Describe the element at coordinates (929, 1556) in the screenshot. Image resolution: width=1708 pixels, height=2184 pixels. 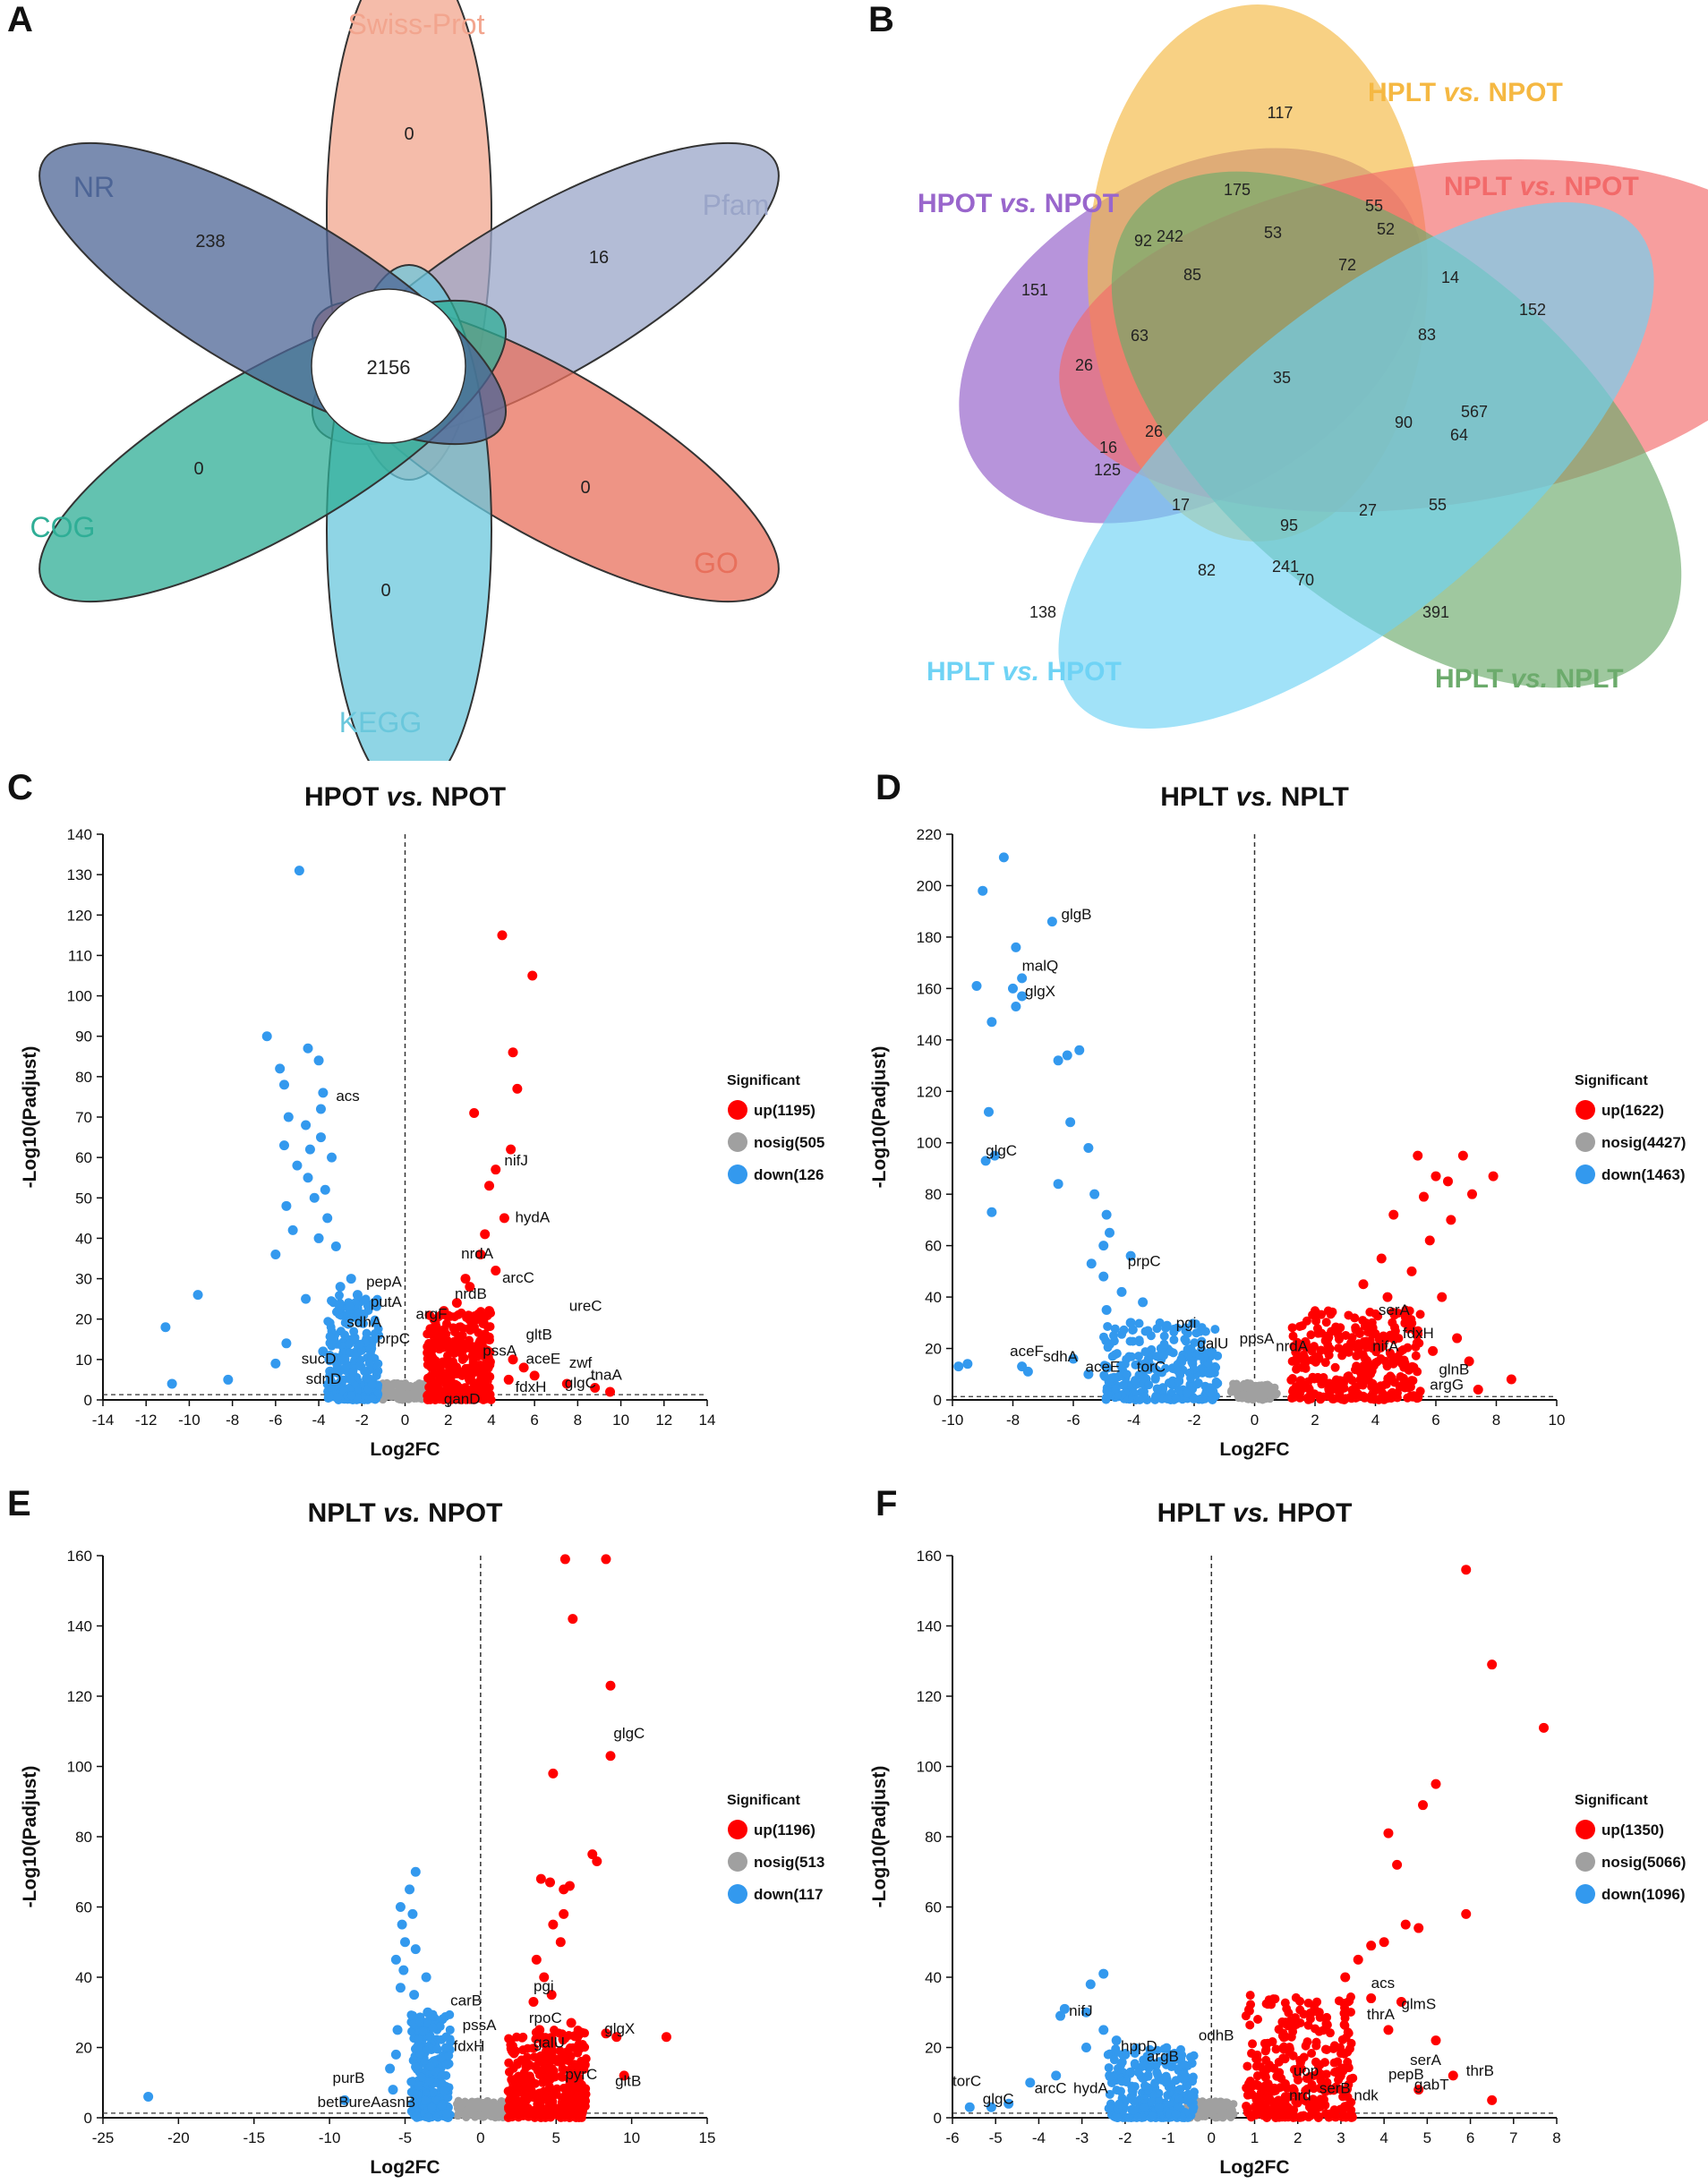
I see `y-tick-label: 160` at that location.